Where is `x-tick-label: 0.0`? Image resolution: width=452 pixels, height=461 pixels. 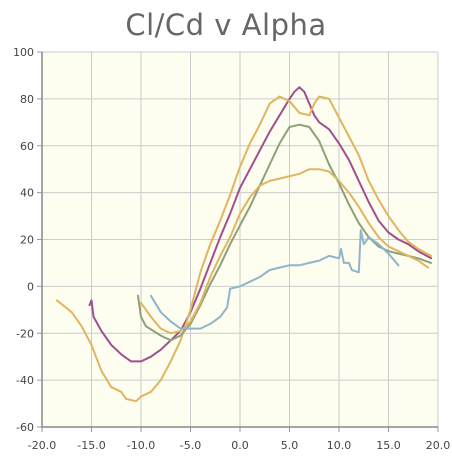
x-tick-label: 0.0 is located at coordinates (240, 445).